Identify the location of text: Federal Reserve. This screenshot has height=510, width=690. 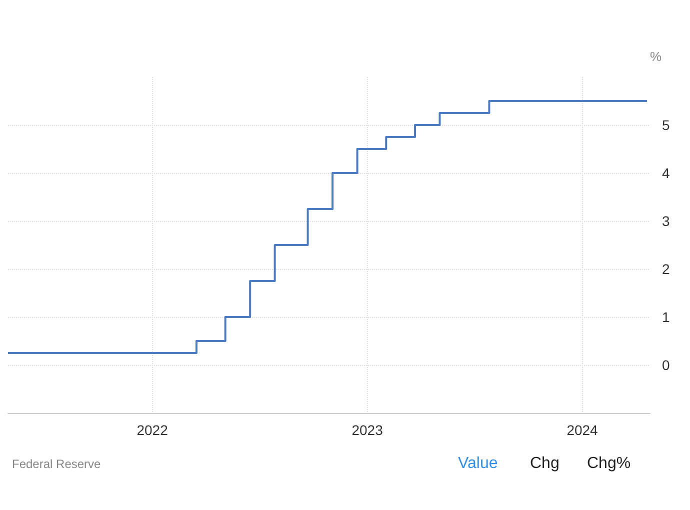
(56, 464).